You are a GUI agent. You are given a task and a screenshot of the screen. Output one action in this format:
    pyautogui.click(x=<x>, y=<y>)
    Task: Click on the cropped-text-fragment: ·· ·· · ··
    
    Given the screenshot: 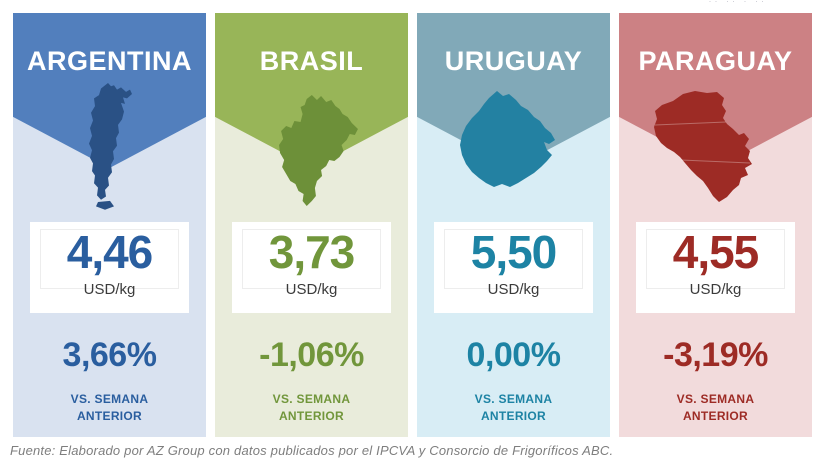 What is the action you would take?
    pyautogui.click(x=738, y=2)
    